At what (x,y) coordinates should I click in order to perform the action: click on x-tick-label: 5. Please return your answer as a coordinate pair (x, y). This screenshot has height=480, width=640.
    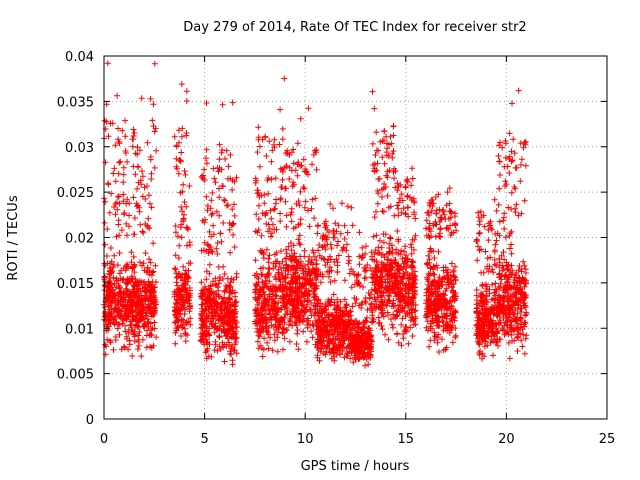
    Looking at the image, I should click on (204, 439).